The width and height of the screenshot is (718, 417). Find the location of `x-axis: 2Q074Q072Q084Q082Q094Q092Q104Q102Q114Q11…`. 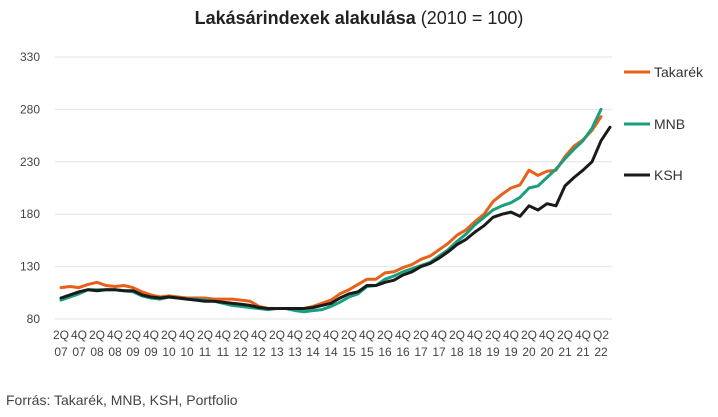

x-axis: 2Q074Q072Q084Q082Q094Q092Q104Q102Q114Q11… is located at coordinates (331, 343).